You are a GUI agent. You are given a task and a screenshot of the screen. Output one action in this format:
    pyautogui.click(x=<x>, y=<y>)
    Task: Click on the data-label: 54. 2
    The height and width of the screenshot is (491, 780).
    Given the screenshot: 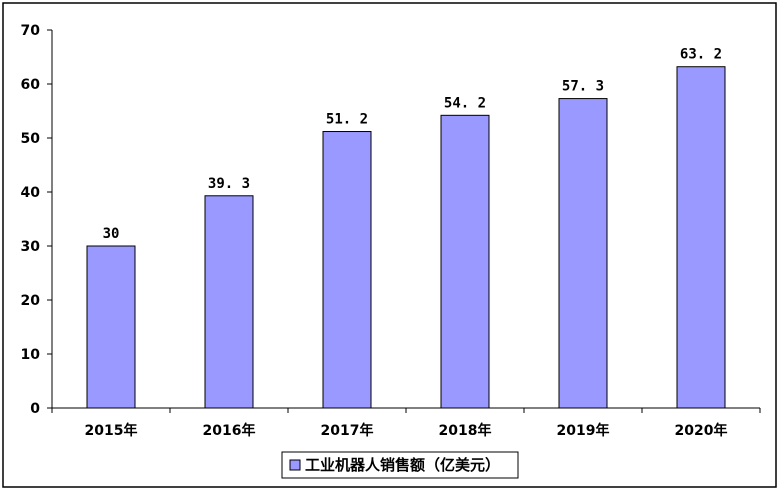 What is the action you would take?
    pyautogui.click(x=465, y=103)
    